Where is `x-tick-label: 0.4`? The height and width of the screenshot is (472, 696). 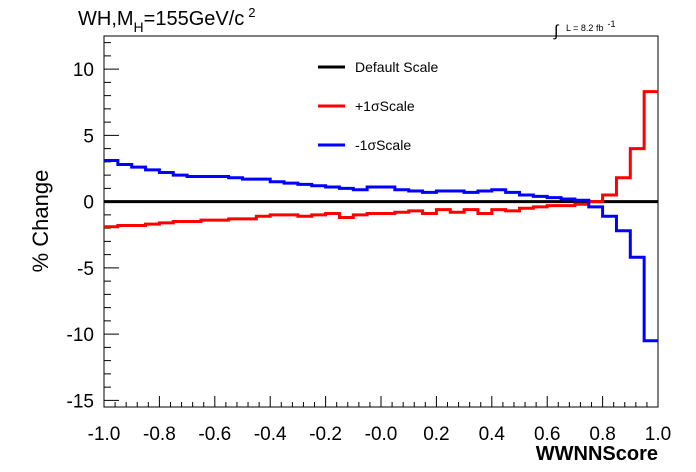
x-tick-label: 0.4 is located at coordinates (492, 434).